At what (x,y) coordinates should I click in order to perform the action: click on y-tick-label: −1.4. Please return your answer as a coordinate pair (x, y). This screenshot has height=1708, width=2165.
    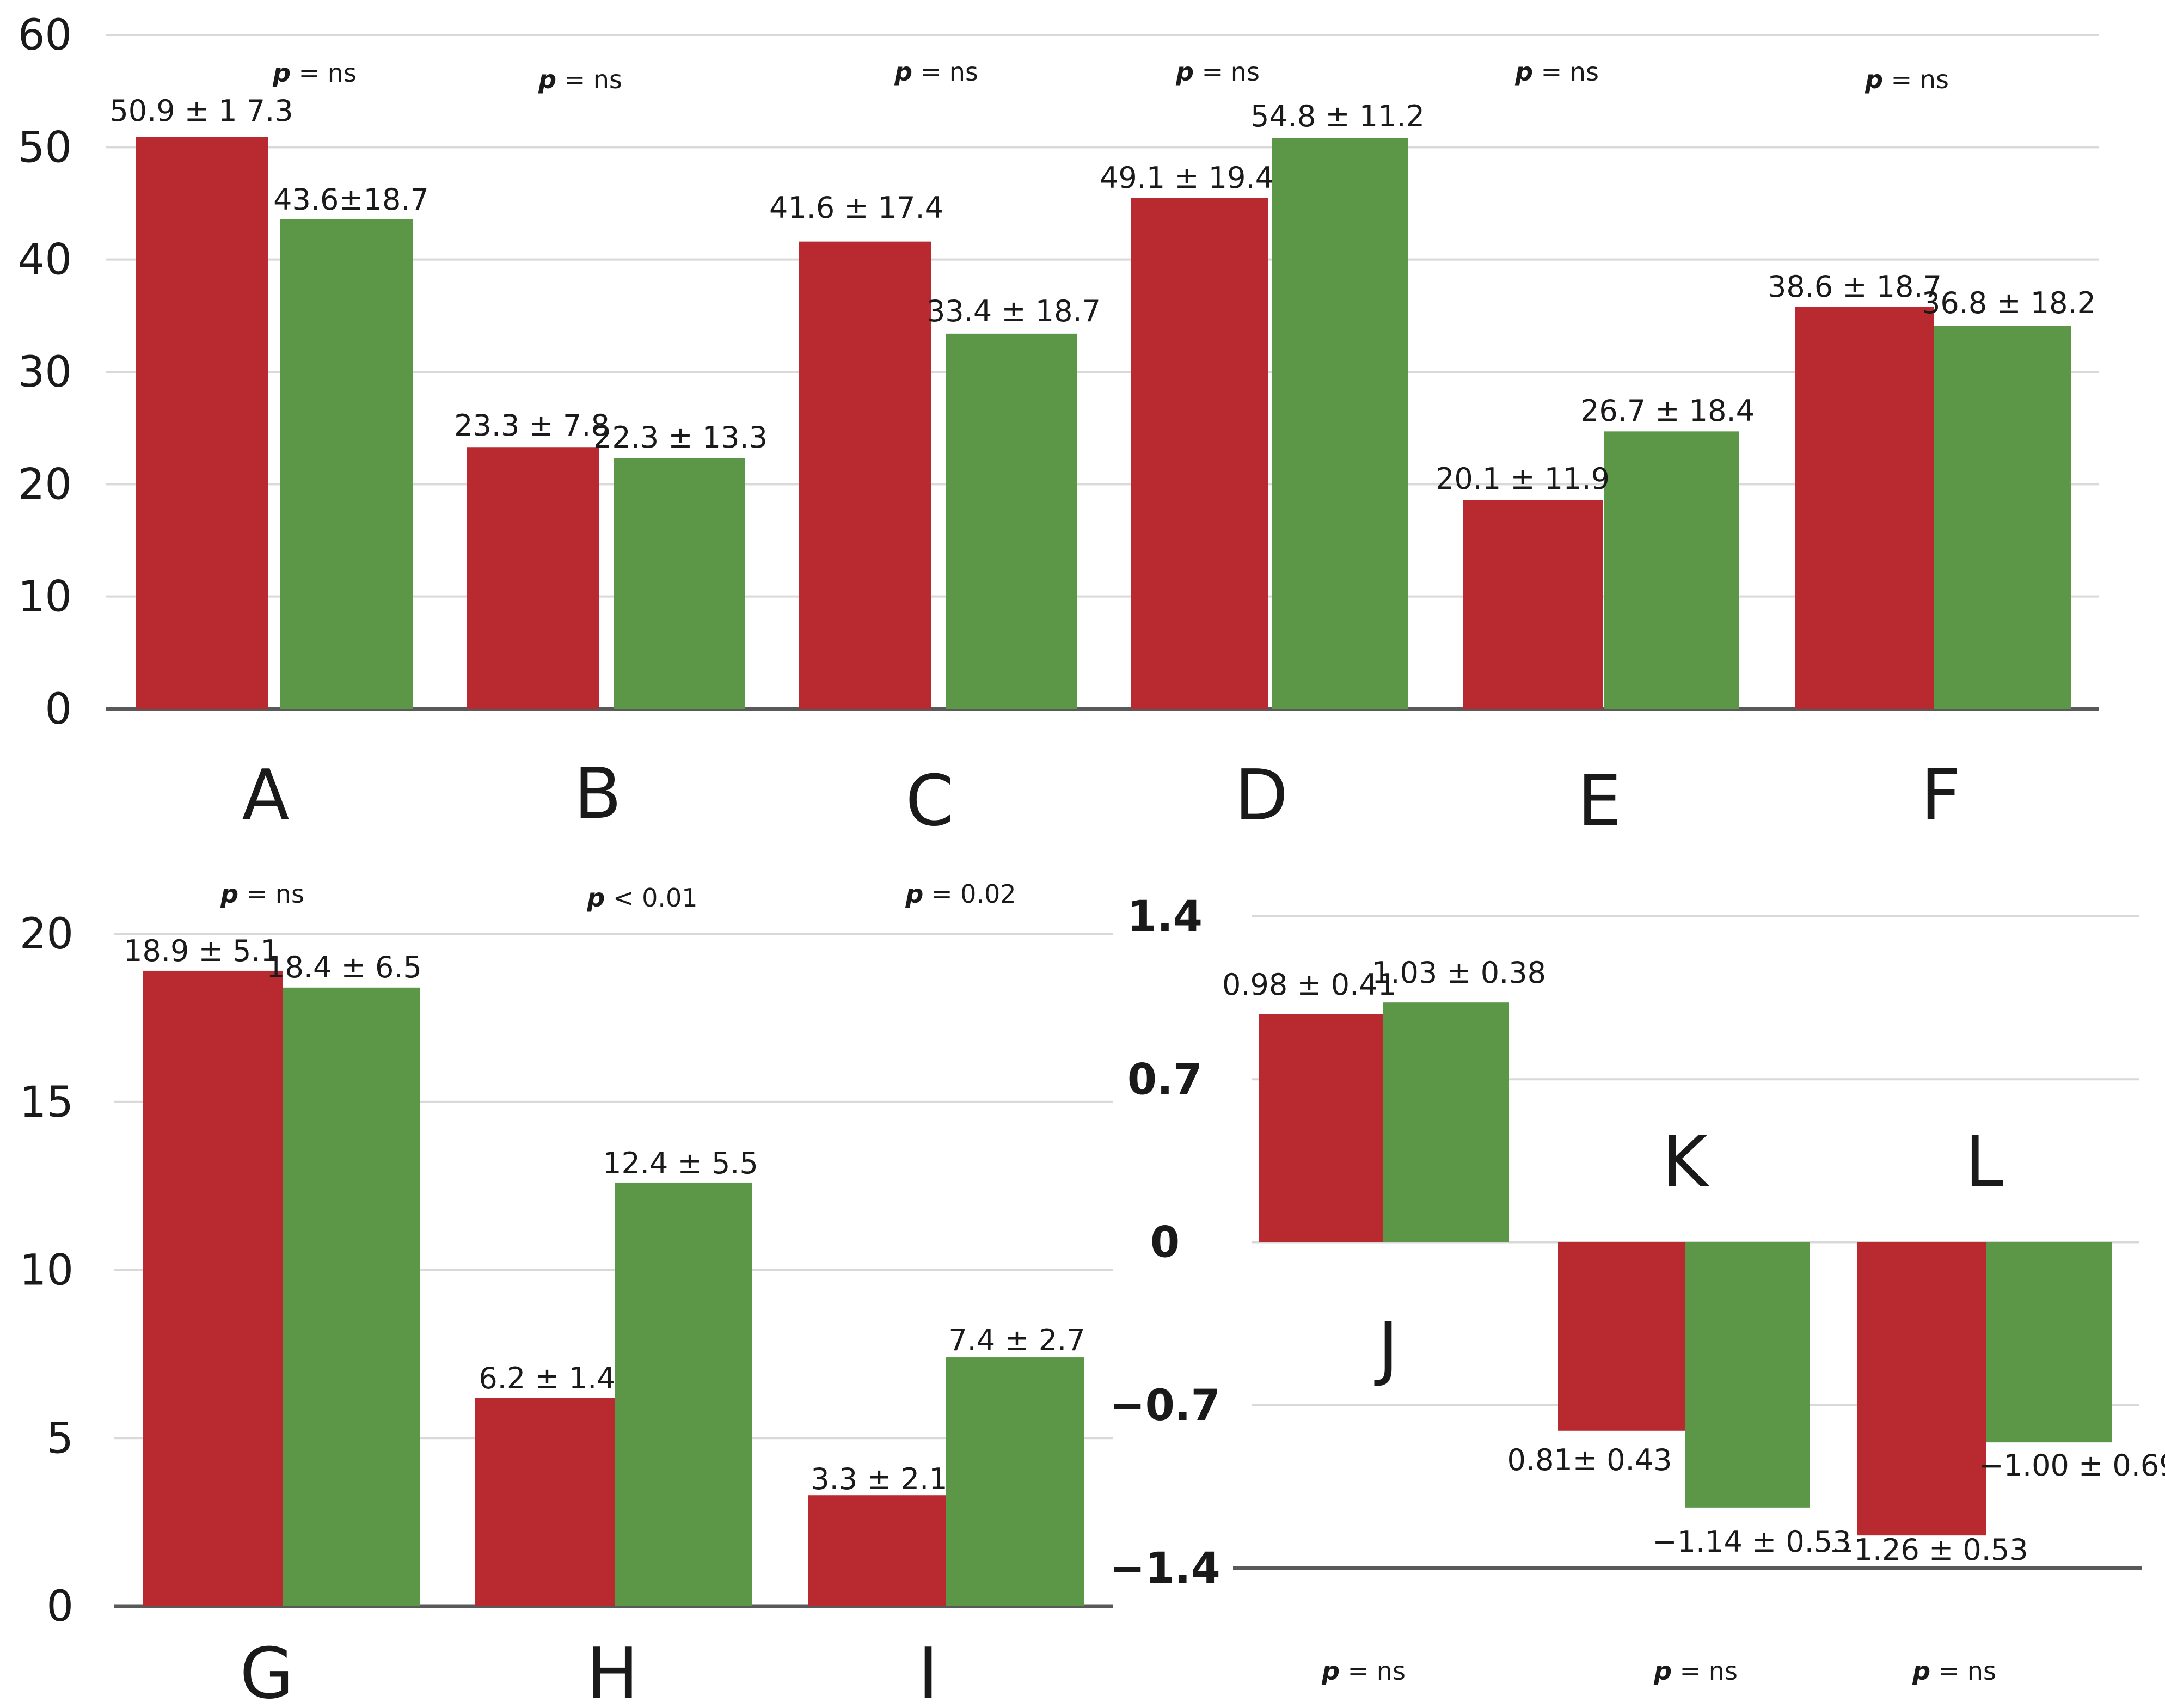
    Looking at the image, I should click on (1165, 1568).